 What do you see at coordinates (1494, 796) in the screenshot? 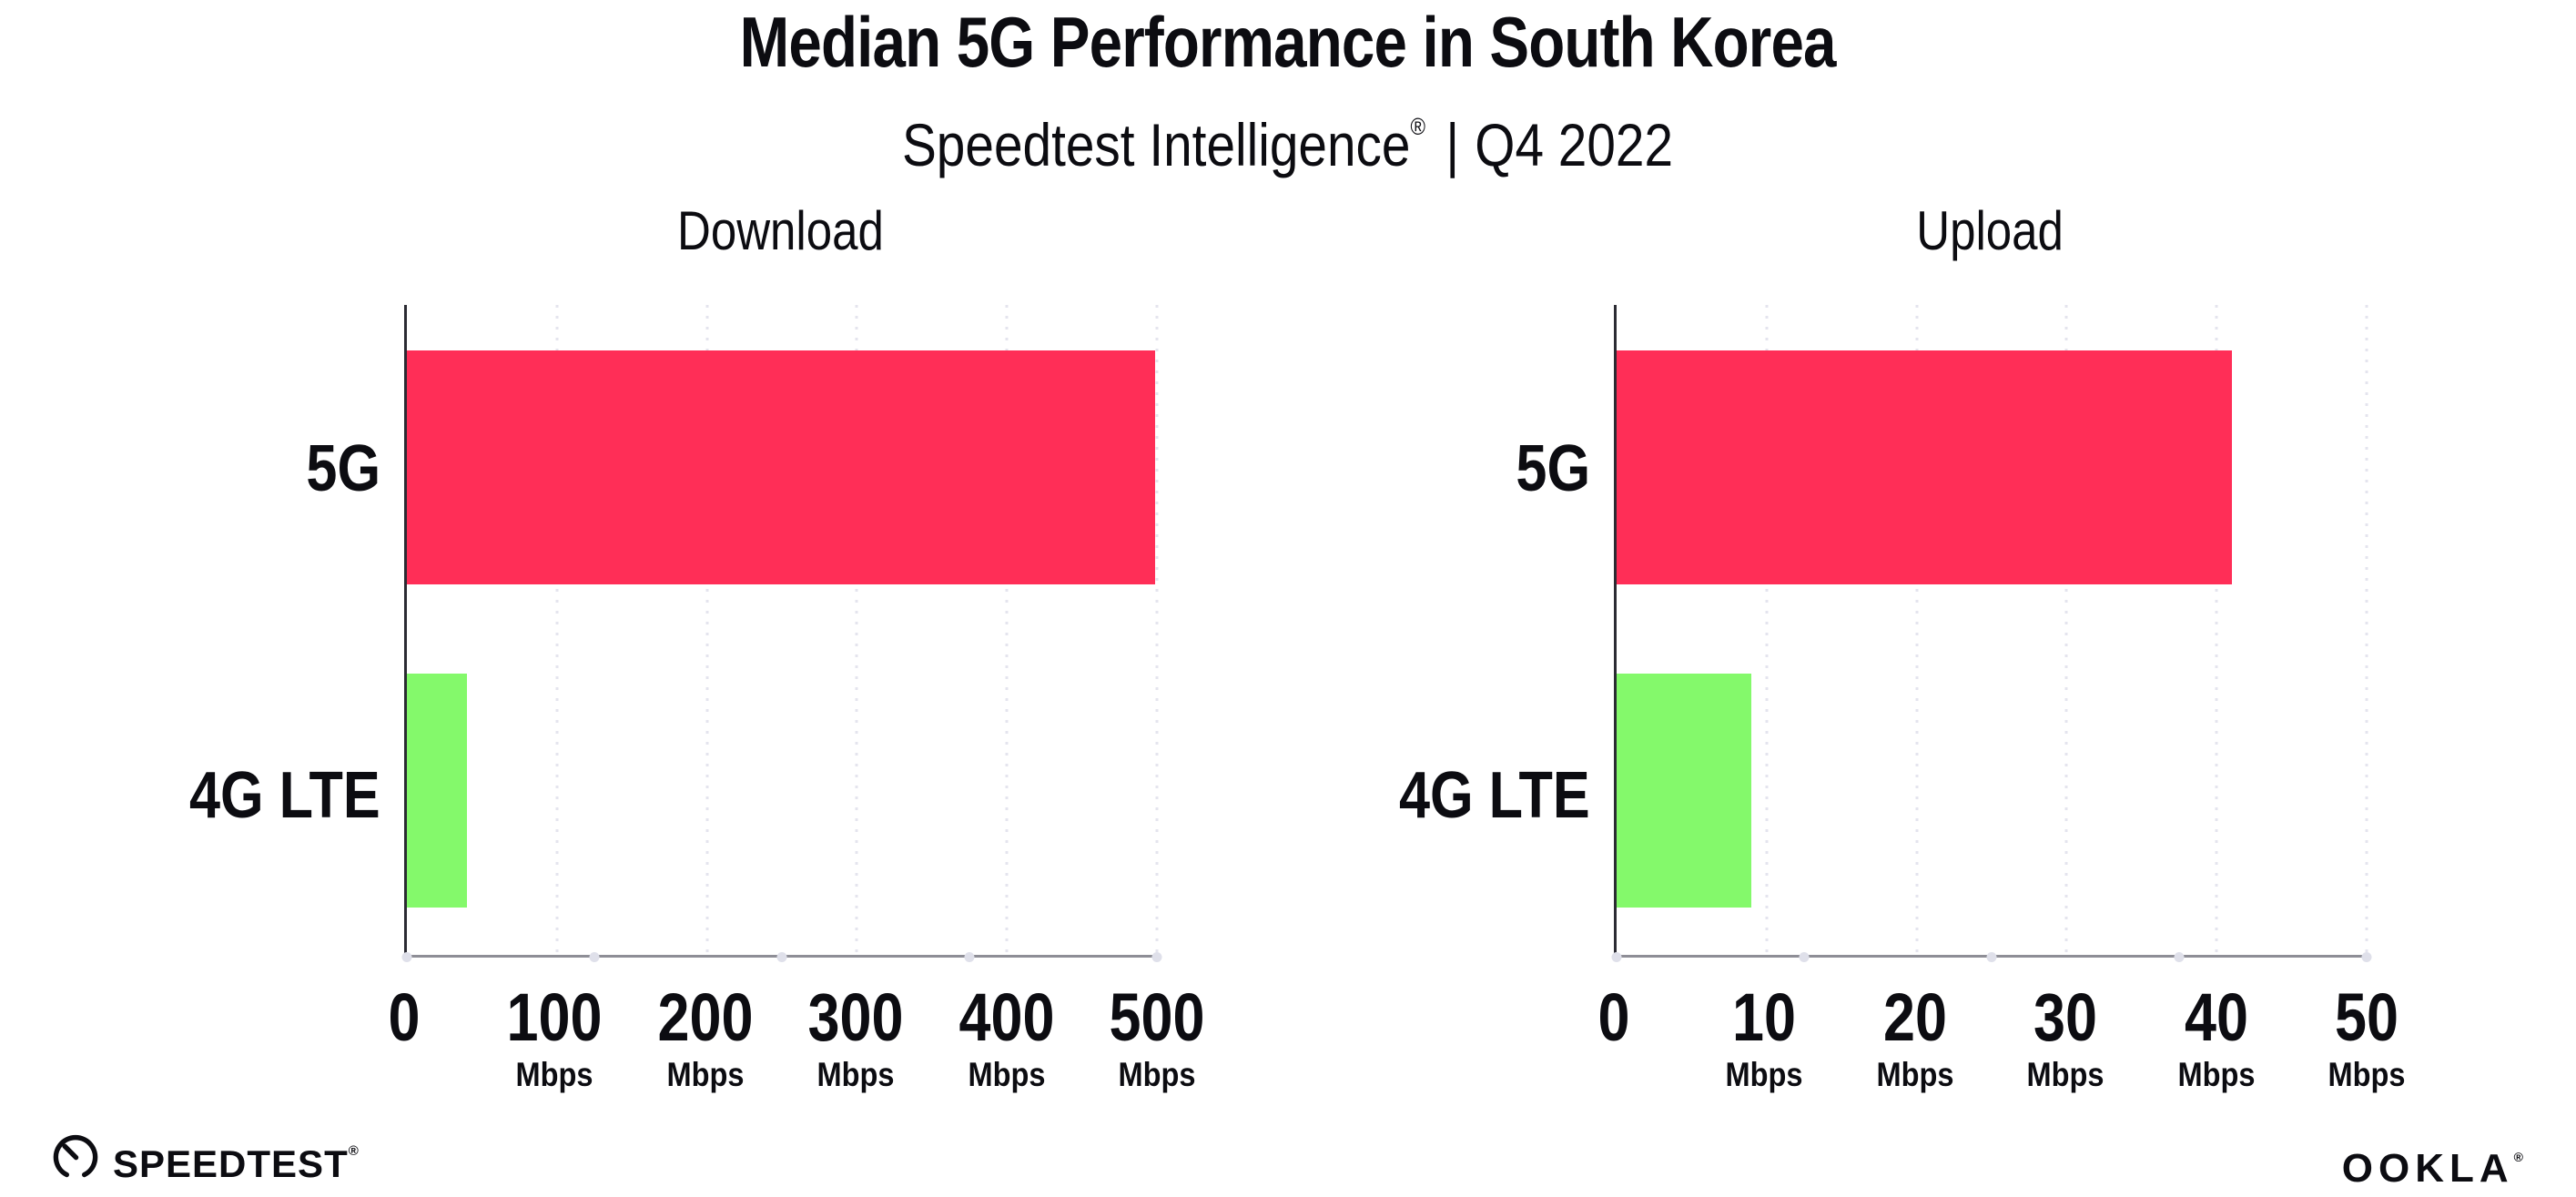
I see `upload-category-label-4g-lte: 4G LTE` at bounding box center [1494, 796].